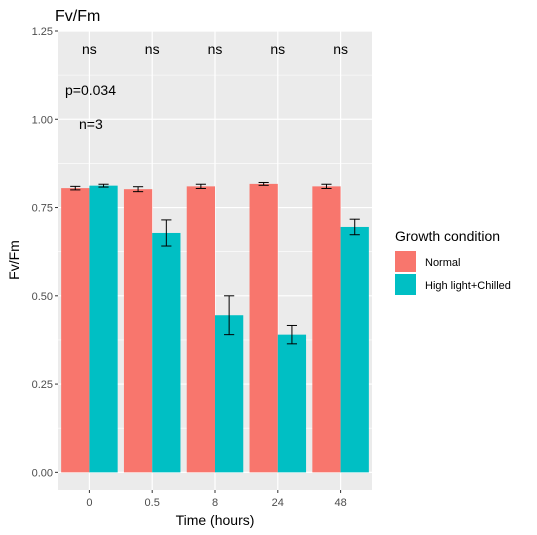  I want to click on y-tick-label: 0.75, so click(42, 209).